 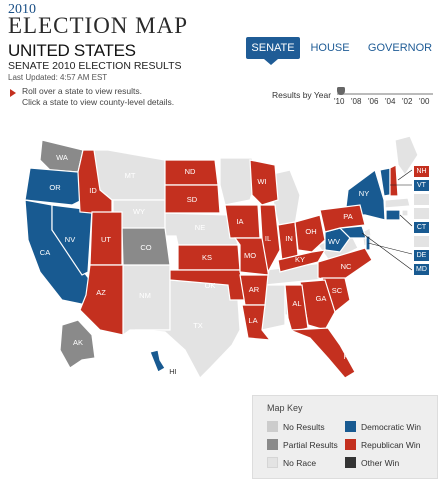 I want to click on year-slider-handle, so click(x=341, y=91).